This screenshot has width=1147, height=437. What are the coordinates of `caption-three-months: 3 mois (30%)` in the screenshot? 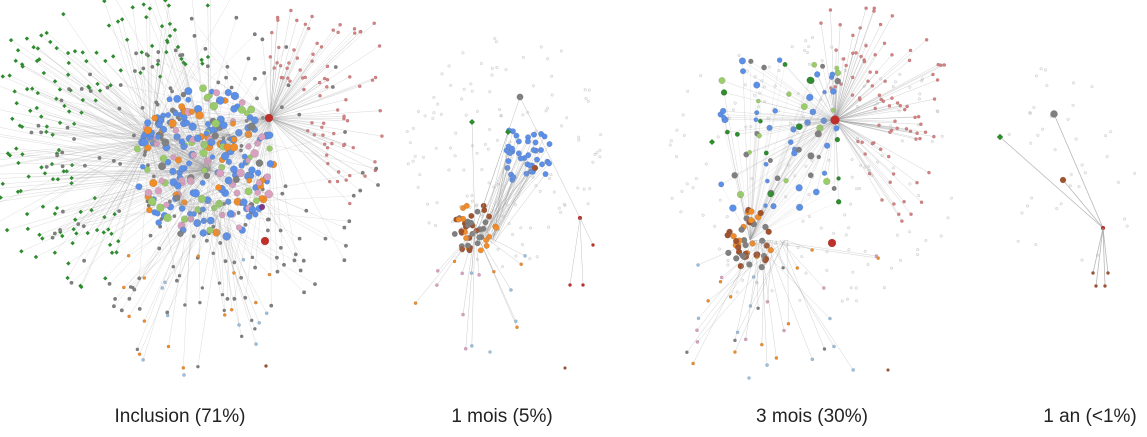 It's located at (812, 416).